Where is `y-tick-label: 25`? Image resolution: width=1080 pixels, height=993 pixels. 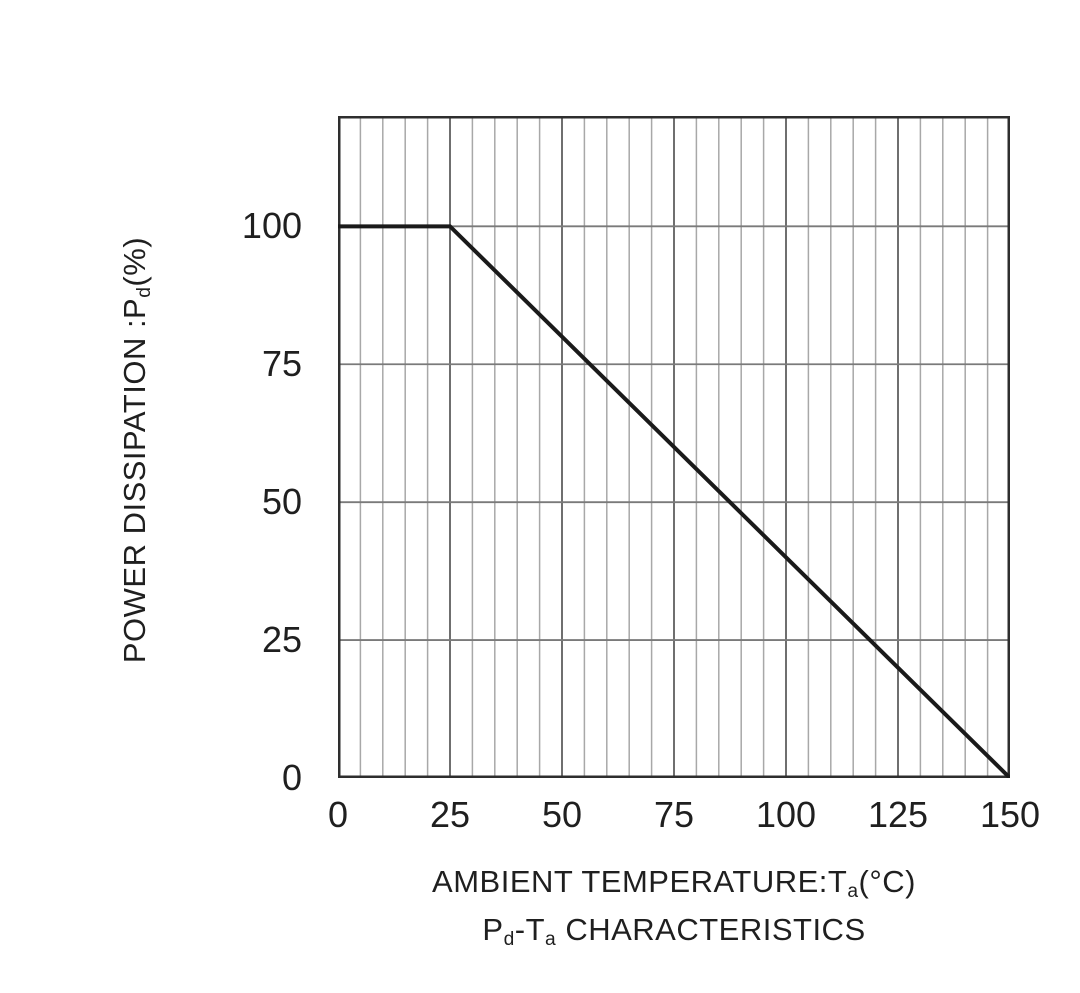
y-tick-label: 25 is located at coordinates (281, 640).